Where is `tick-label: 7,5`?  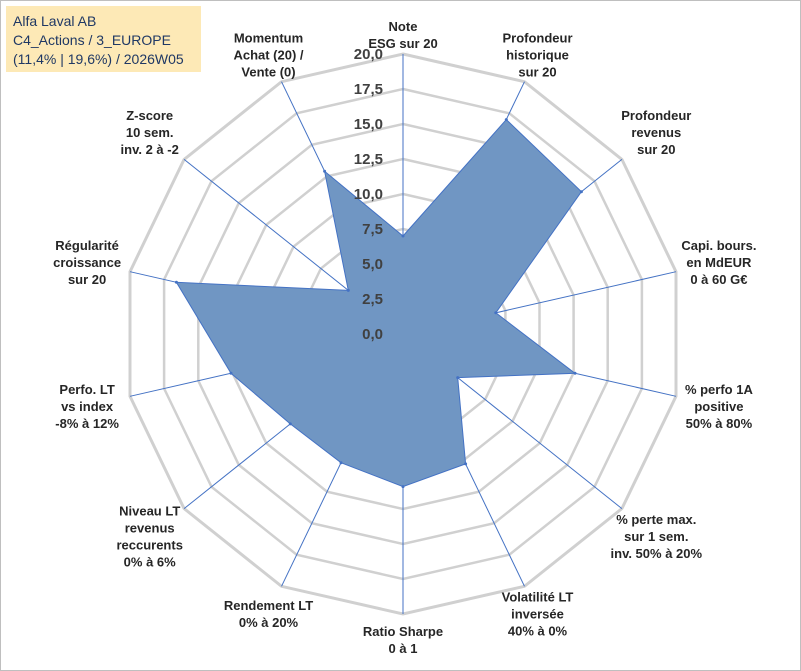
tick-label: 7,5 is located at coordinates (372, 229).